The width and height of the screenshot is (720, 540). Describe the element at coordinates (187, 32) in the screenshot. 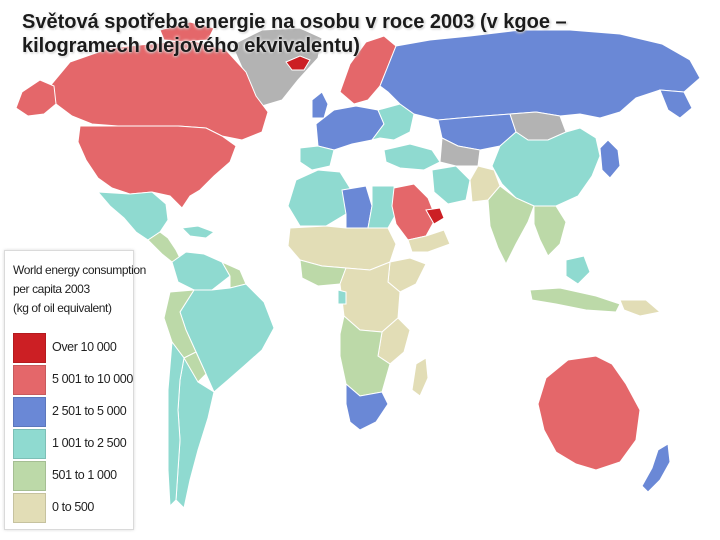

I see `region-canada-islands` at that location.